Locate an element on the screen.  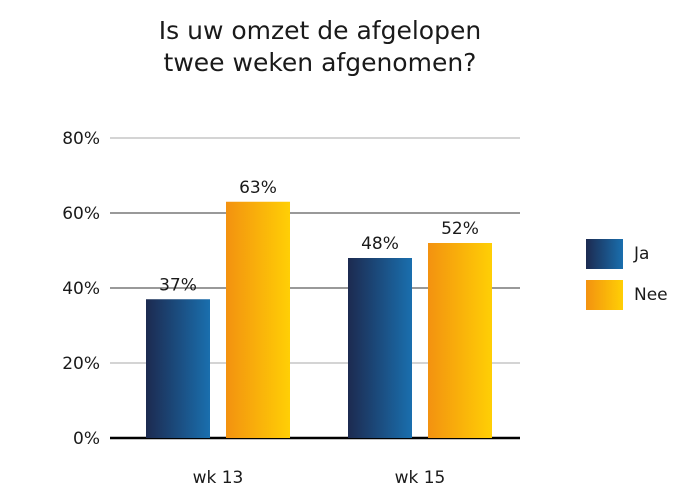
legend-swatch-ja is located at coordinates (604, 254).